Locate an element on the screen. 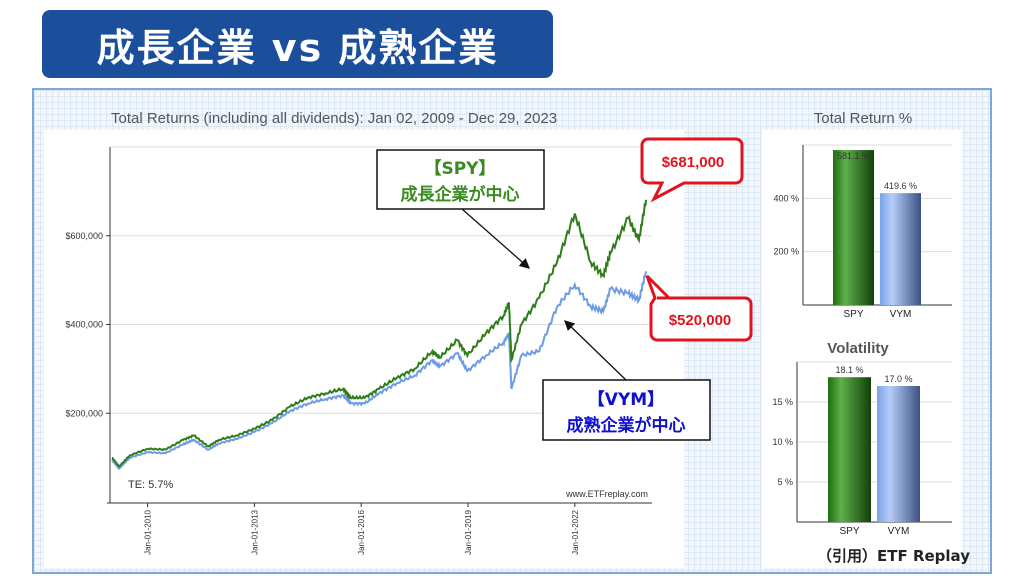 The height and width of the screenshot is (576, 1024). vym-label-box is located at coordinates (626, 410).